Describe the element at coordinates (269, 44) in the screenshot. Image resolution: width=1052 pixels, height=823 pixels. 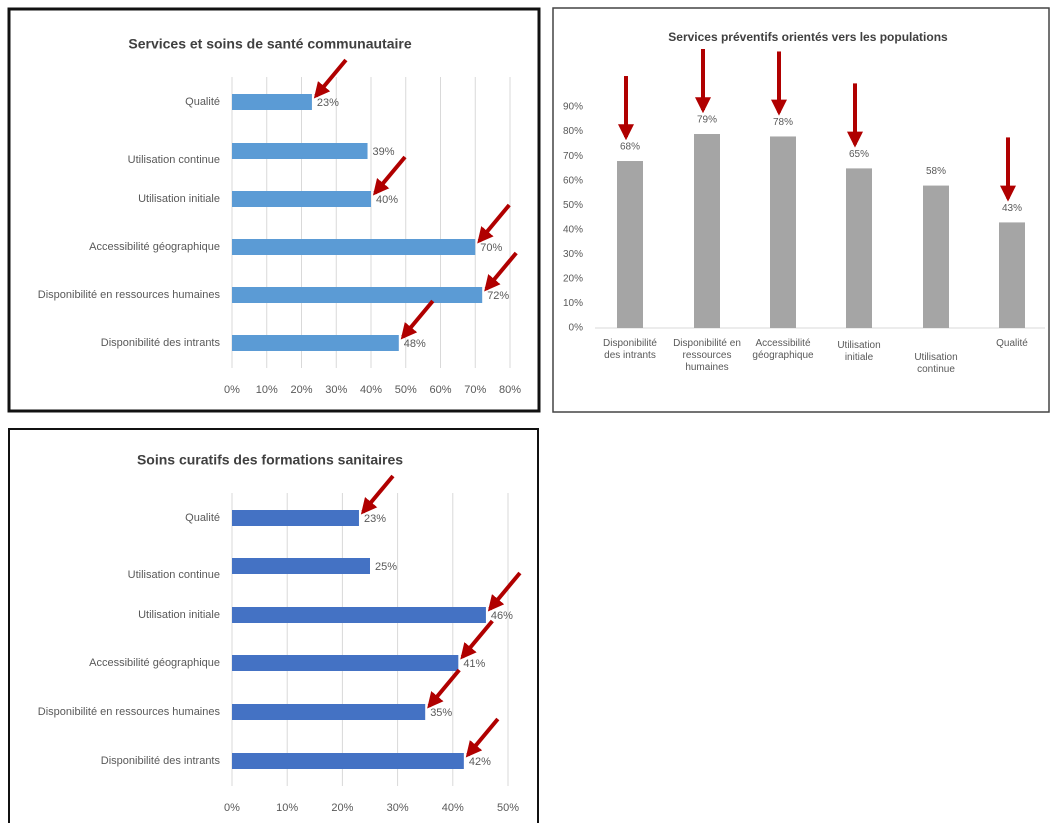
I see `chart-title: Services et soins de santé communautaire` at that location.